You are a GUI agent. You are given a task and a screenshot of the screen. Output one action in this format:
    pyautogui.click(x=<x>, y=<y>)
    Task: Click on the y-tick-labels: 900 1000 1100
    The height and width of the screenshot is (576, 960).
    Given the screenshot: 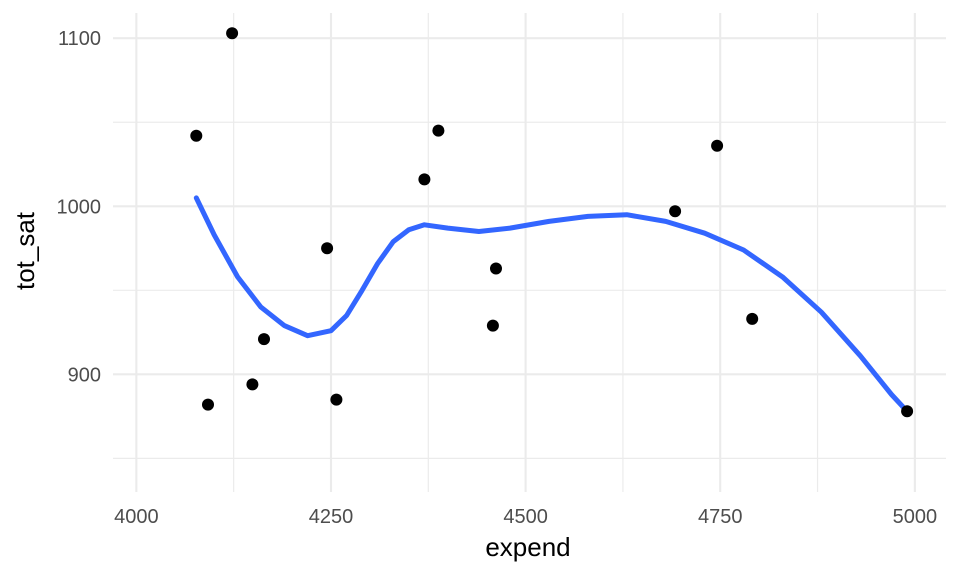 What is the action you would take?
    pyautogui.click(x=79, y=207)
    